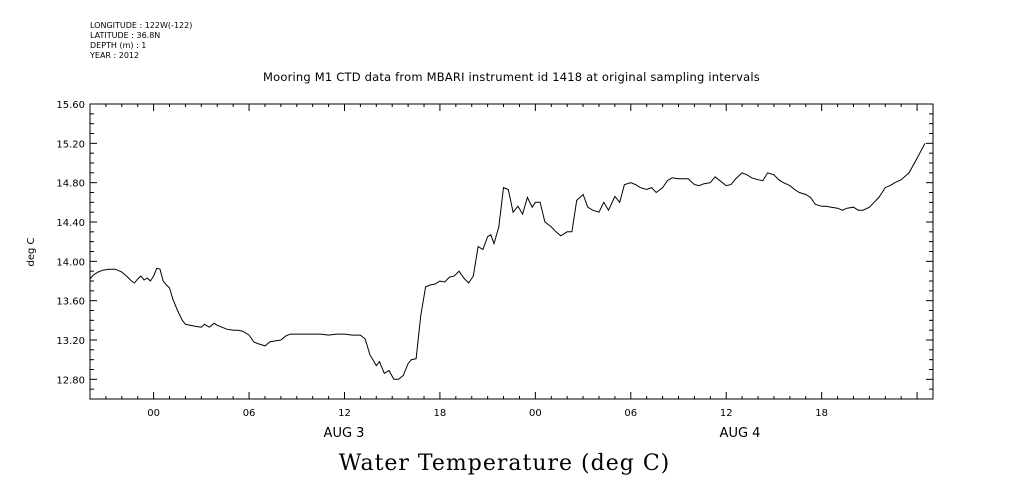  I want to click on chart-subtitle: Water Temperature (deg C), so click(504, 463).